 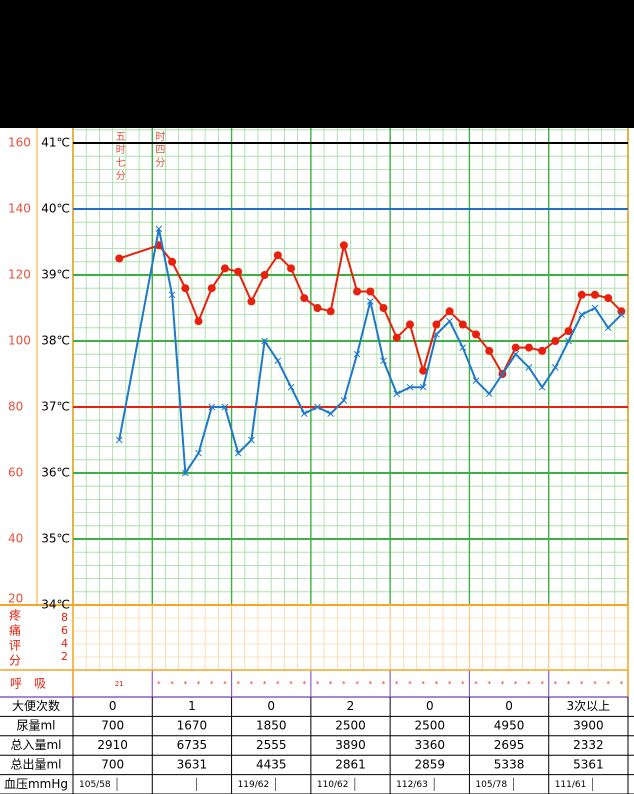 I want to click on row-label: 血压mmHg, so click(x=36, y=784).